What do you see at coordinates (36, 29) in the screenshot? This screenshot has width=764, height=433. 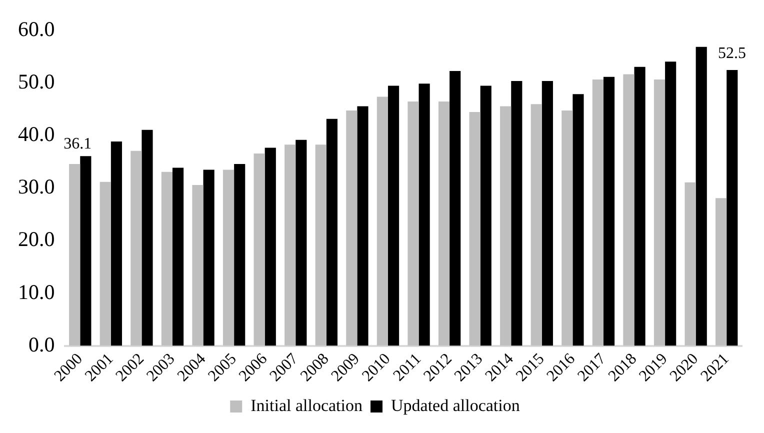 I see `y-tick-label: 60.0` at bounding box center [36, 29].